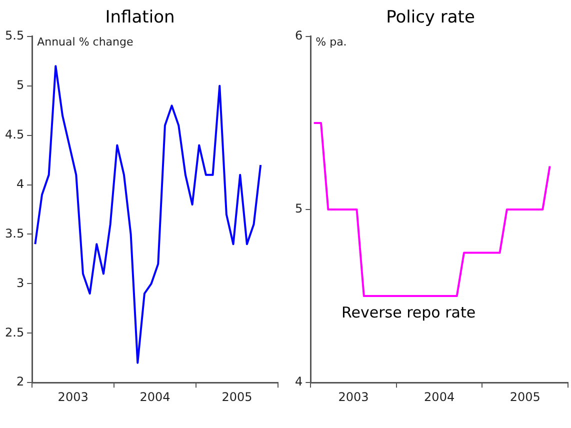  Describe the element at coordinates (331, 41) in the screenshot. I see `y-axis-title: % pa.` at that location.